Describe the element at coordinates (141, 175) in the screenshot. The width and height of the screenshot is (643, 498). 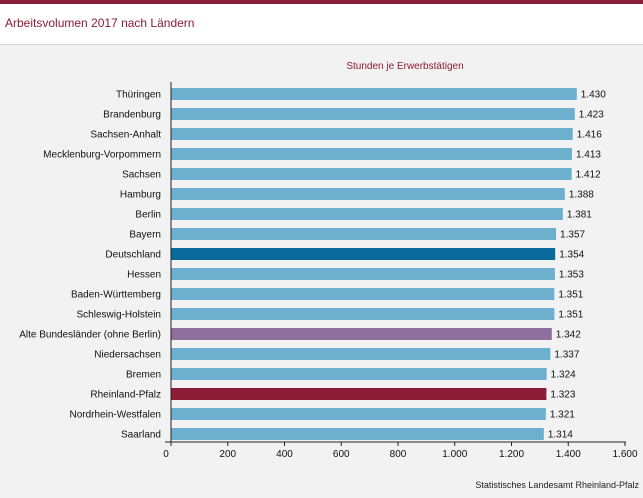
I see `category-label-sachsen: Sachsen` at that location.